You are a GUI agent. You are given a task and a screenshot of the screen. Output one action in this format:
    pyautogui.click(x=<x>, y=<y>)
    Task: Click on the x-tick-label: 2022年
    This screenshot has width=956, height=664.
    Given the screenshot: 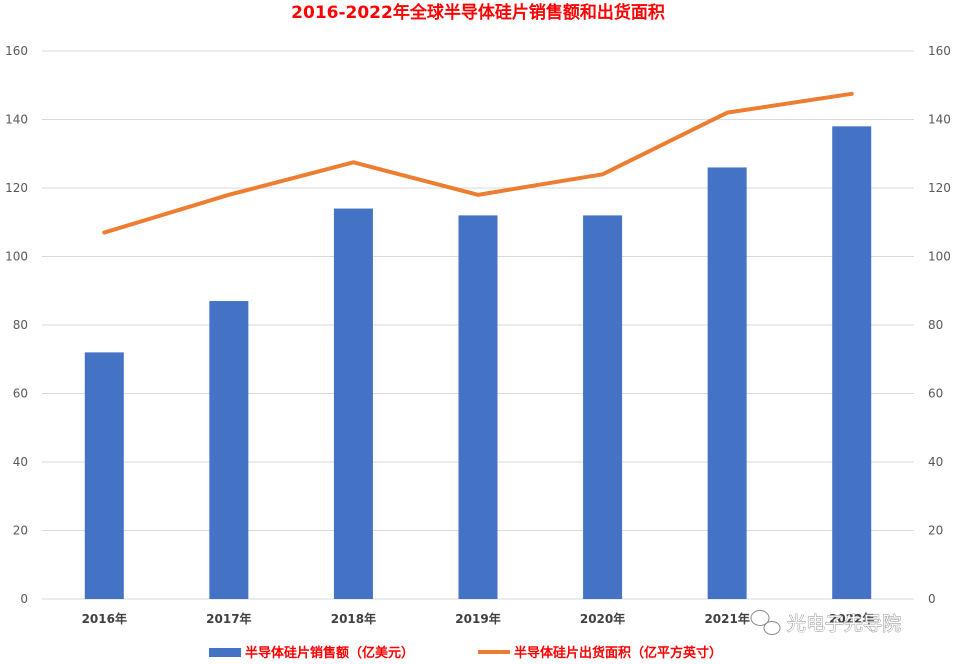 What is the action you would take?
    pyautogui.click(x=851, y=618)
    